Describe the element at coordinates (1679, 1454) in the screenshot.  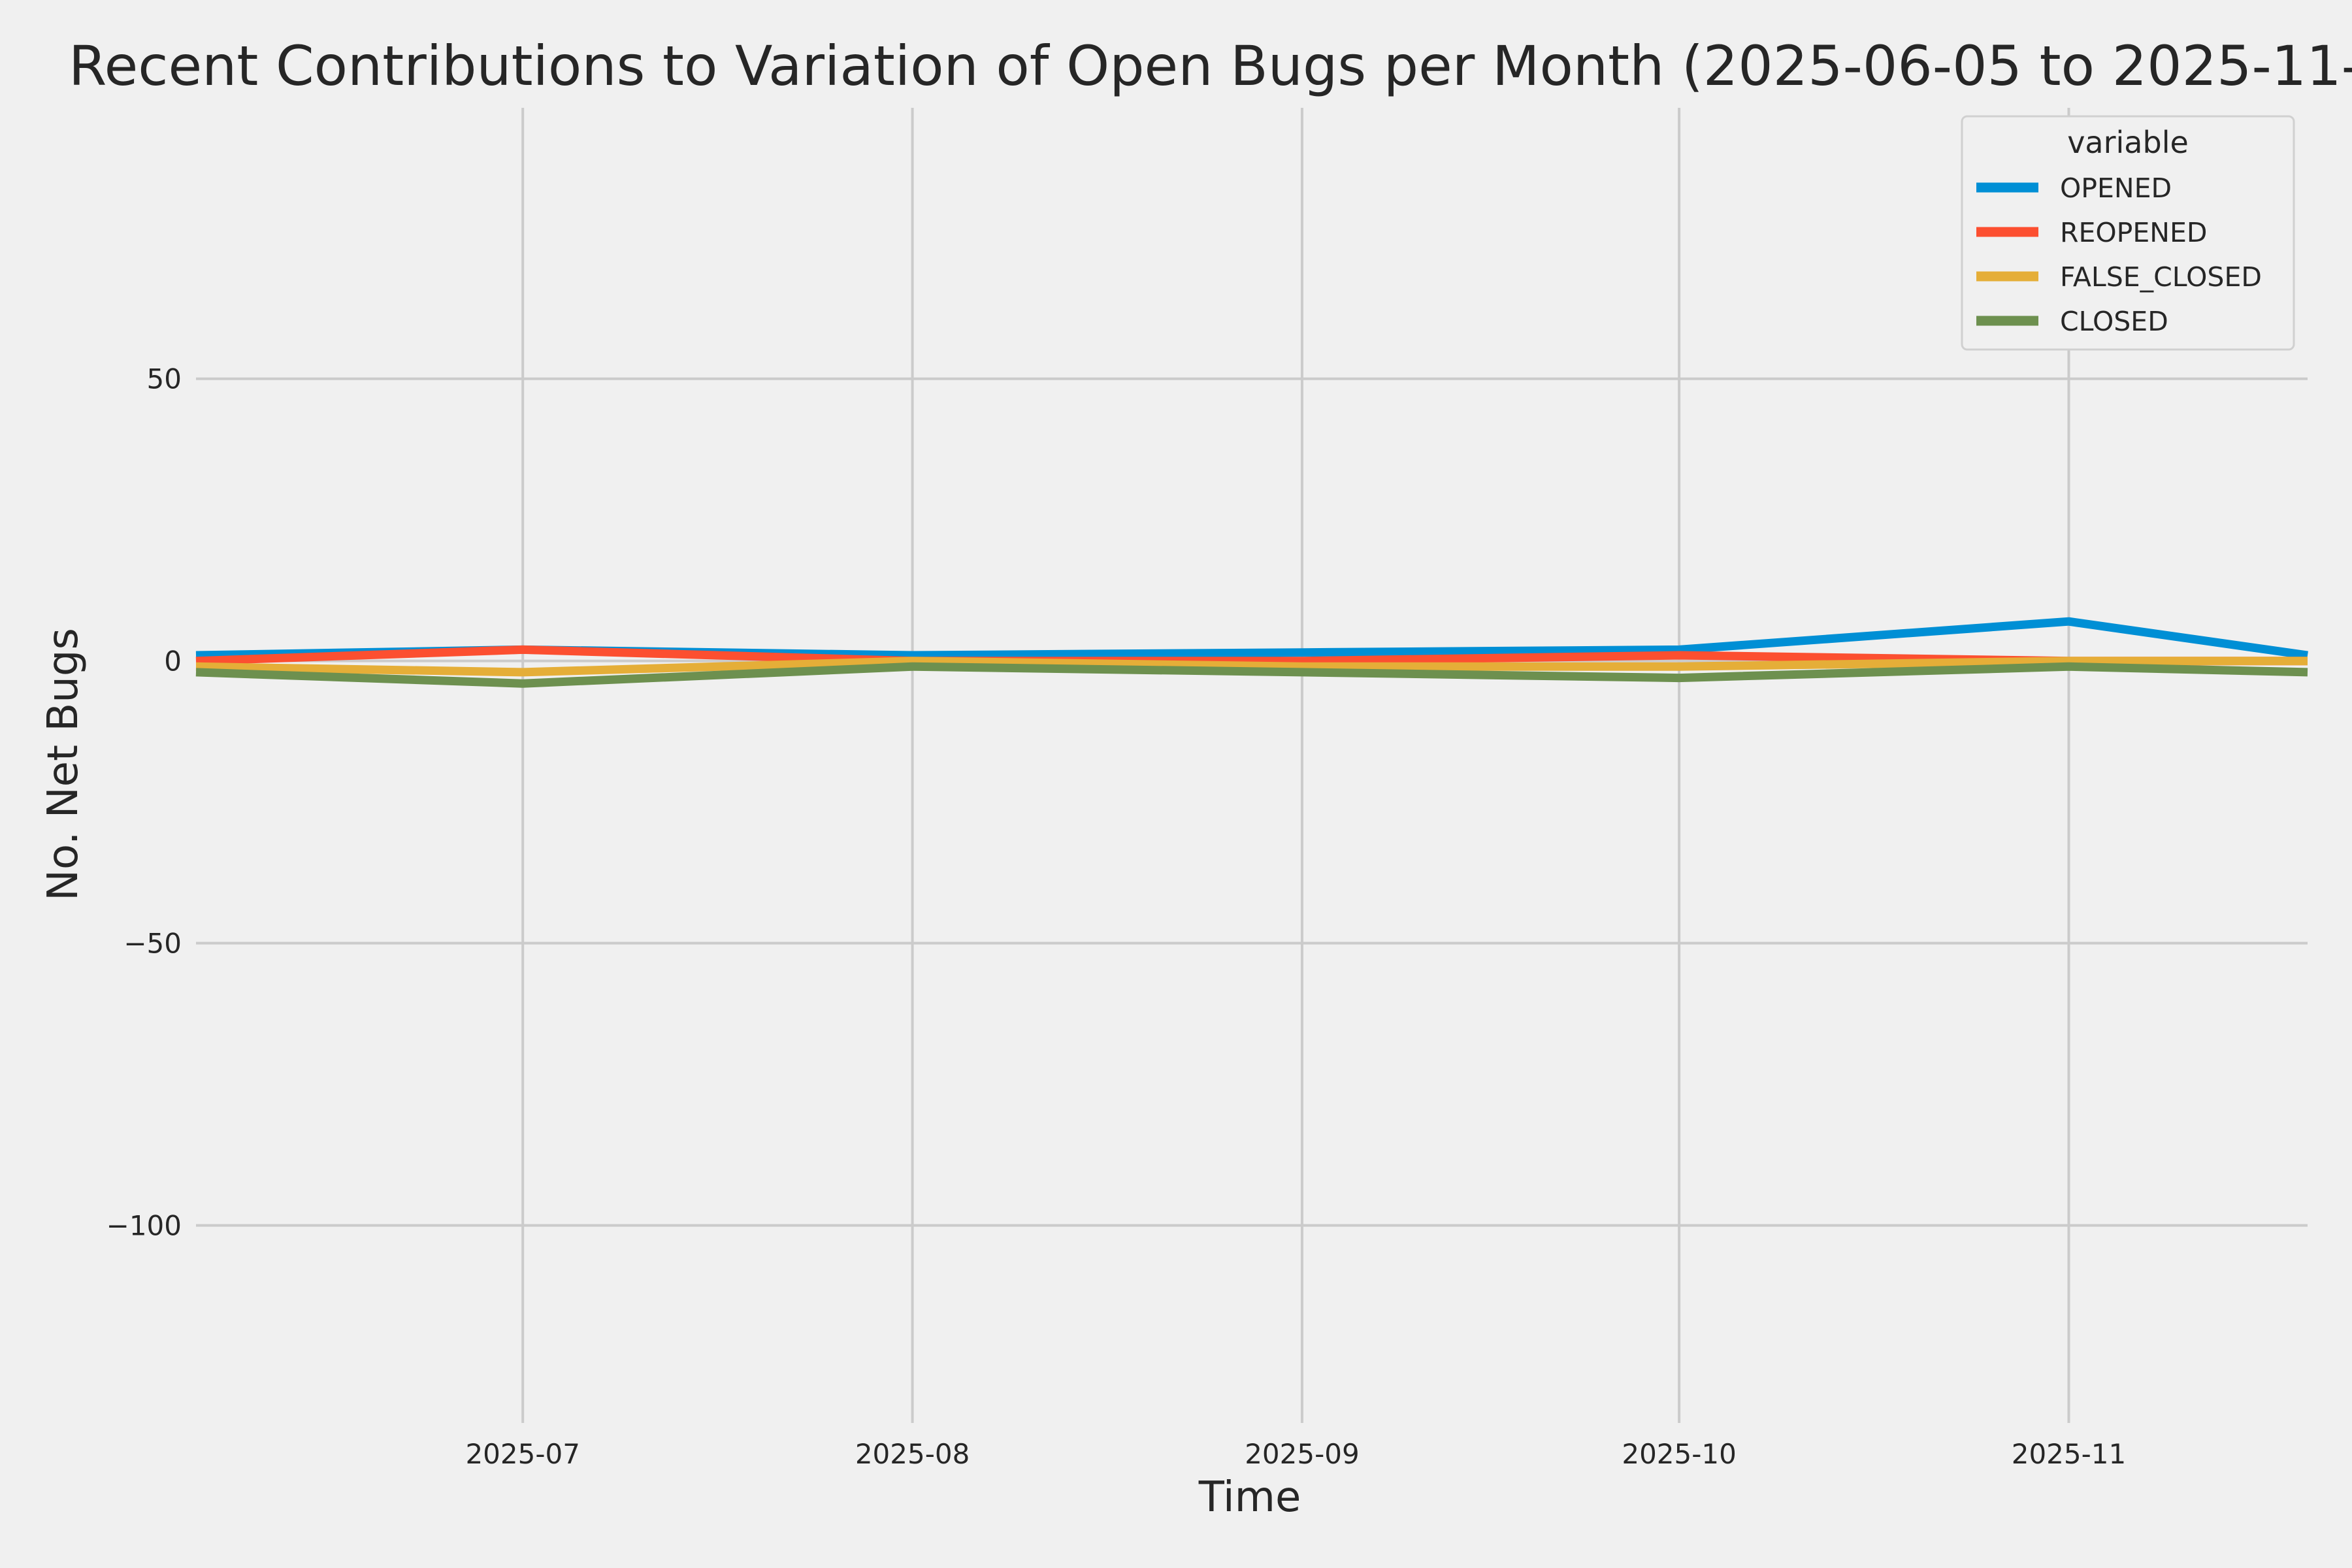
I see `x-tick-label: 2025-10` at that location.